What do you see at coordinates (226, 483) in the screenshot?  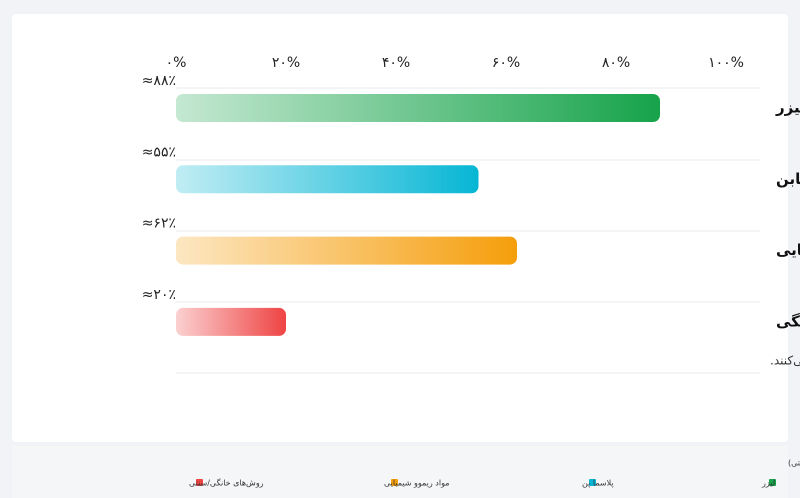 I see `legend-label: روش‌های خانگی/سنتی` at bounding box center [226, 483].